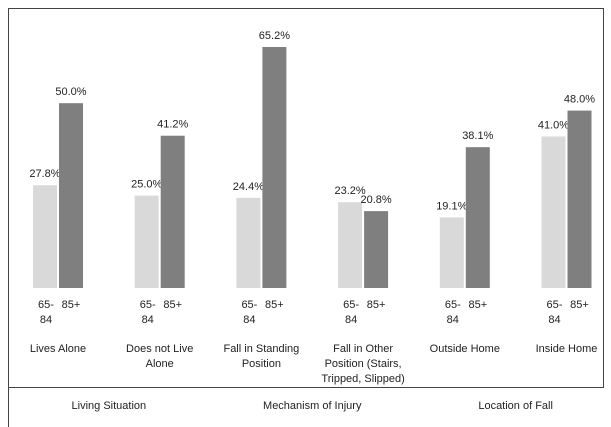 The width and height of the screenshot is (611, 427). Describe the element at coordinates (58, 349) in the screenshot. I see `category-label: Lives Alone` at that location.